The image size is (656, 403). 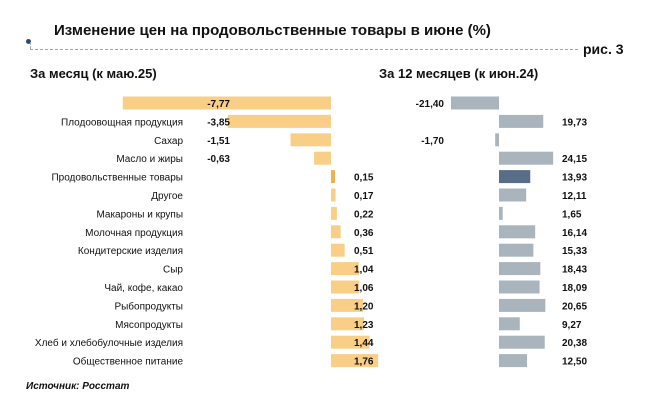 I want to click on yearly-value-label: 12,11, so click(x=574, y=196).